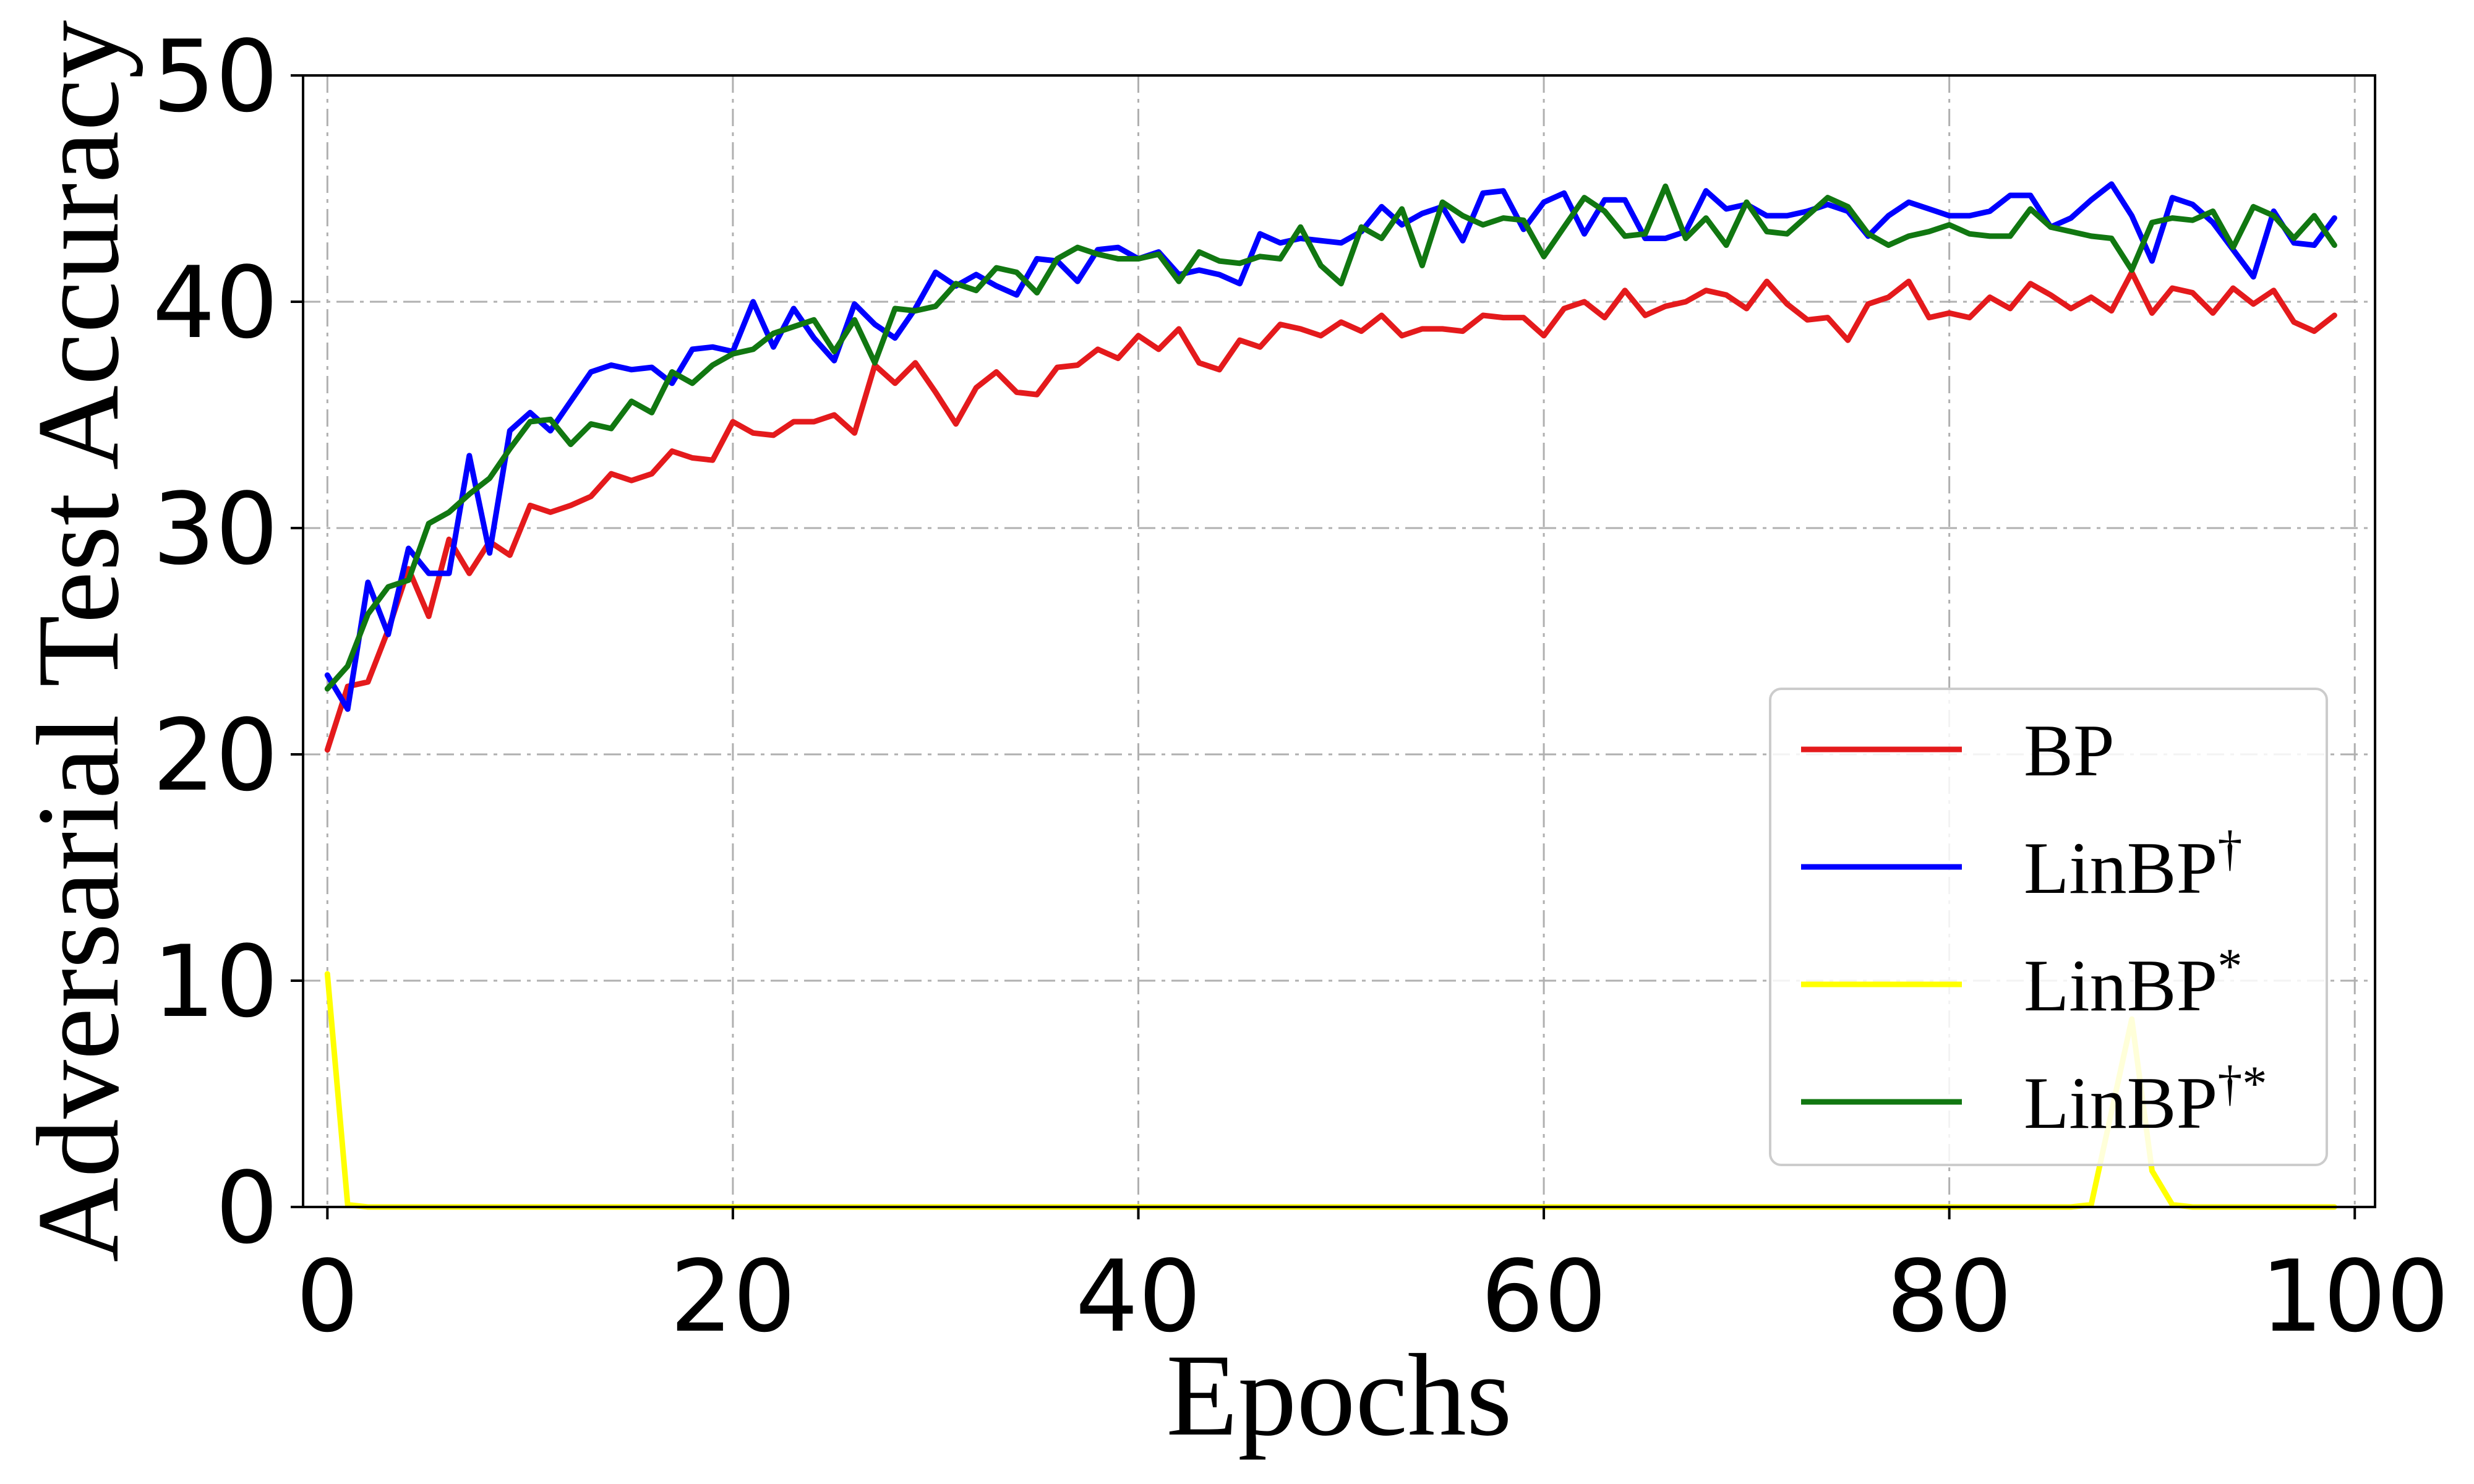  Describe the element at coordinates (246, 1208) in the screenshot. I see `y-tick-label: 0` at that location.